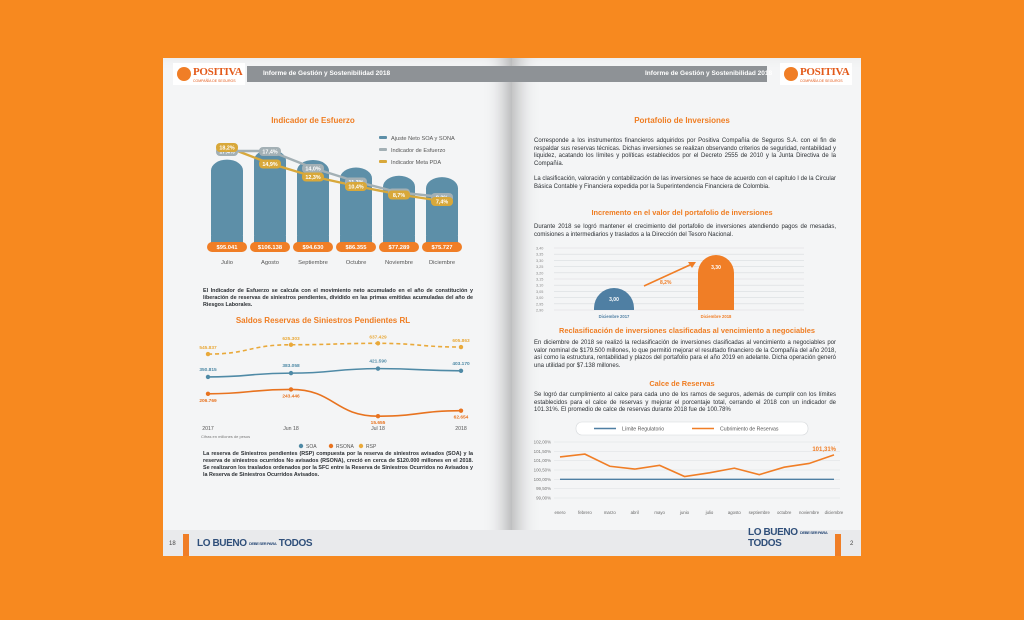 The image size is (1024, 620). Describe the element at coordinates (208, 429) in the screenshot. I see `category-label-0: 2017` at that location.